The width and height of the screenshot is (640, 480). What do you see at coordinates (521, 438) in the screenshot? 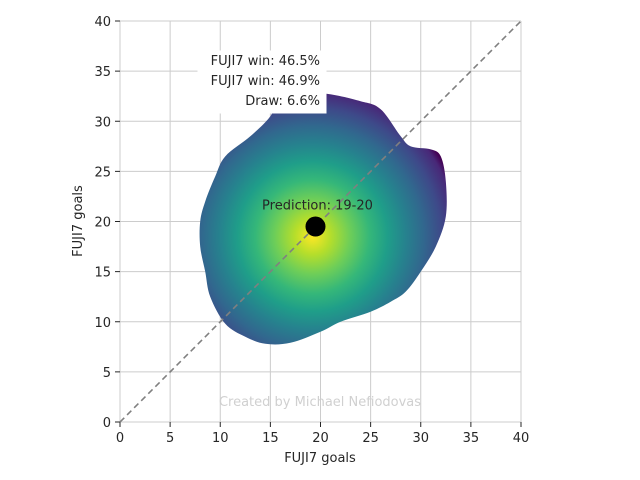
I see `x-tick-label: 40` at bounding box center [521, 438].